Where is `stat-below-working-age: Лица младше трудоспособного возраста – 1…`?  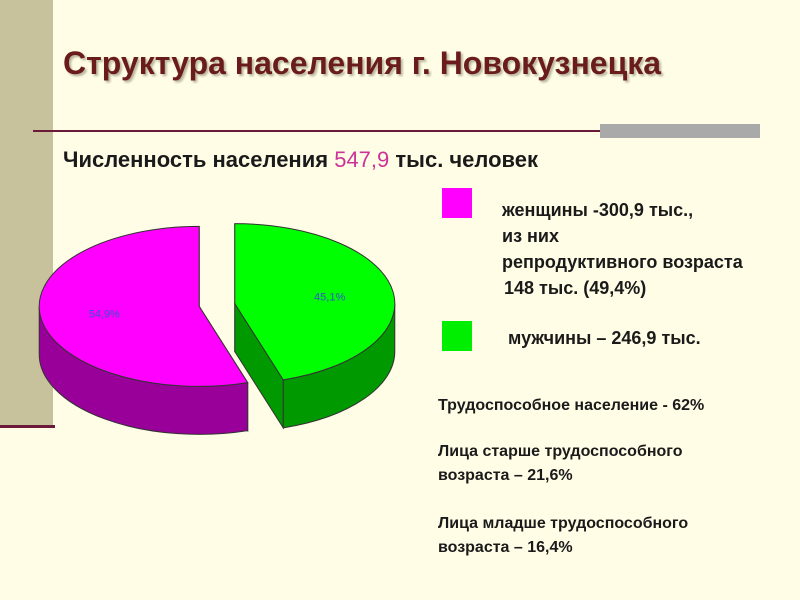
stat-below-working-age: Лица младше трудоспособного возраста – 1… is located at coordinates (563, 536).